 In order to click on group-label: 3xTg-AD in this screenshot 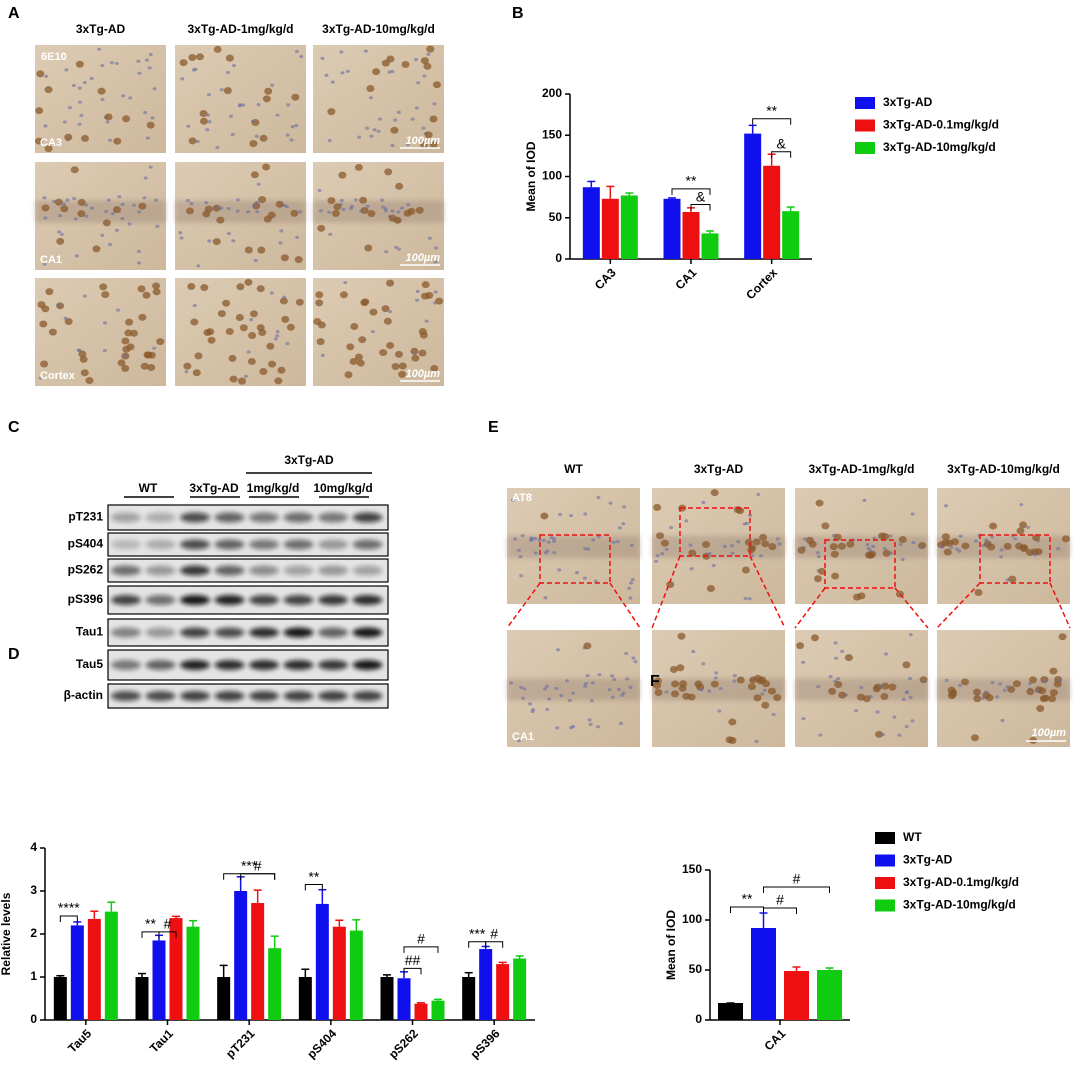, I will do `click(309, 460)`.